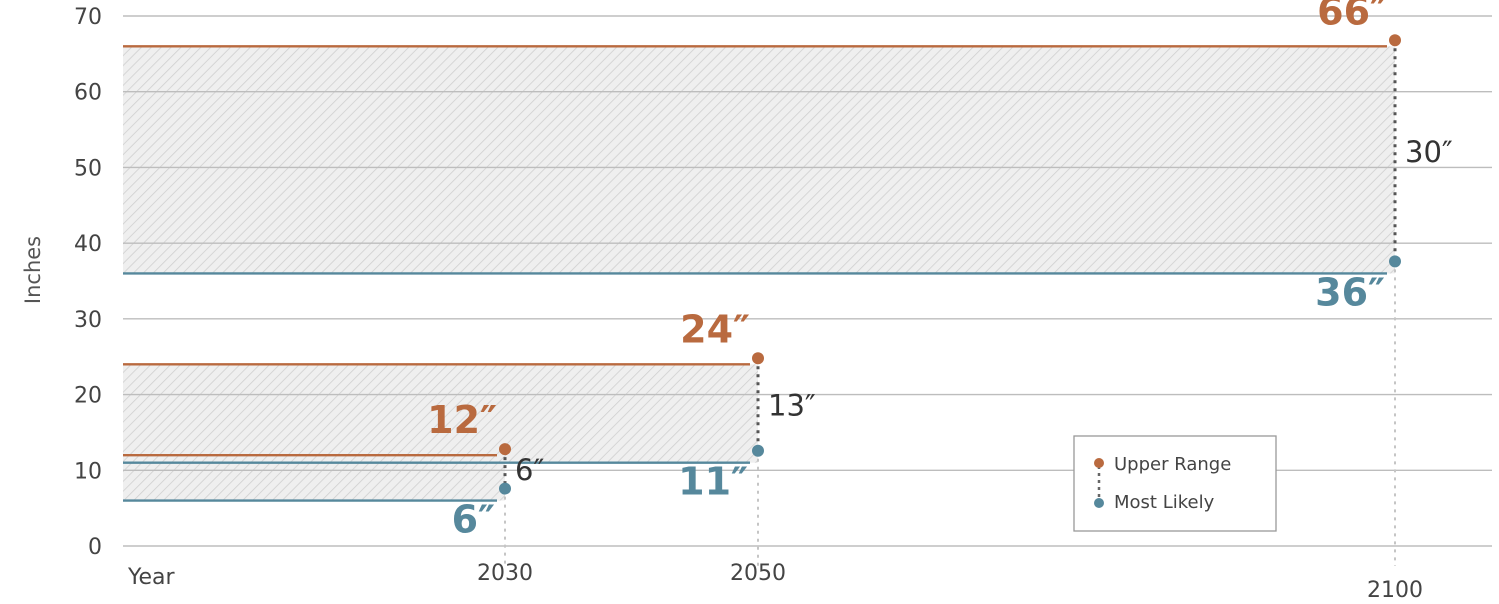 The width and height of the screenshot is (1499, 604). I want to click on legend: Upper Range Most Likely, so click(1175, 483).